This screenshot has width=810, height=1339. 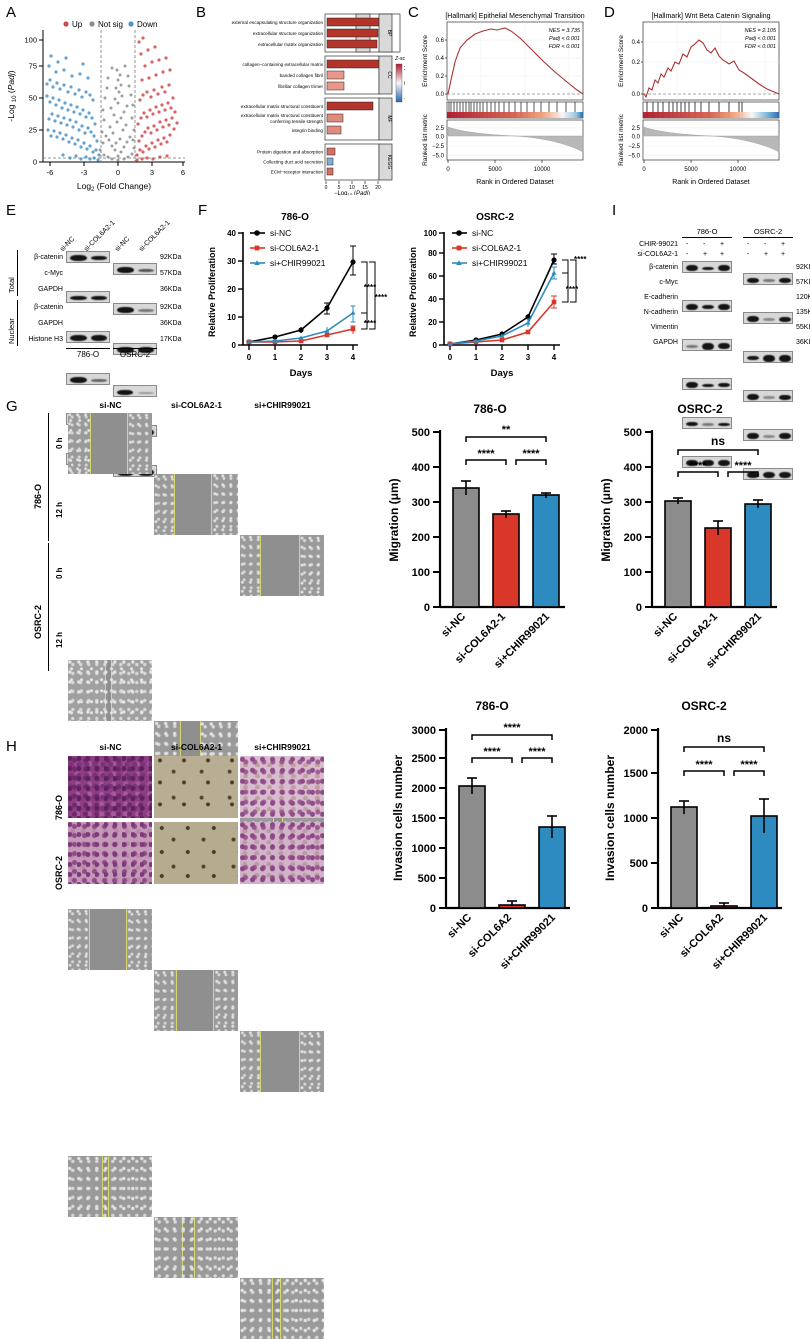 I want to click on panel-g-cellline-osrc2: OSRC-2, so click(x=38, y=621).